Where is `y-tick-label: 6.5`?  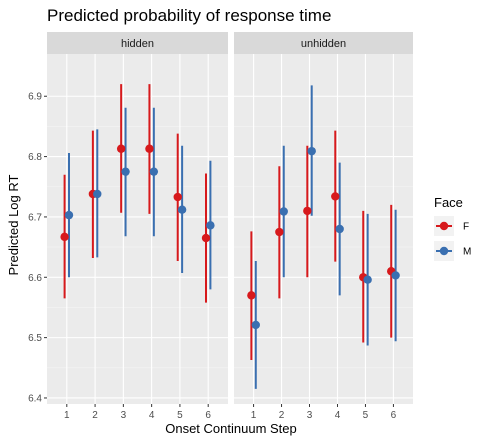
y-tick-label: 6.5 is located at coordinates (35, 338).